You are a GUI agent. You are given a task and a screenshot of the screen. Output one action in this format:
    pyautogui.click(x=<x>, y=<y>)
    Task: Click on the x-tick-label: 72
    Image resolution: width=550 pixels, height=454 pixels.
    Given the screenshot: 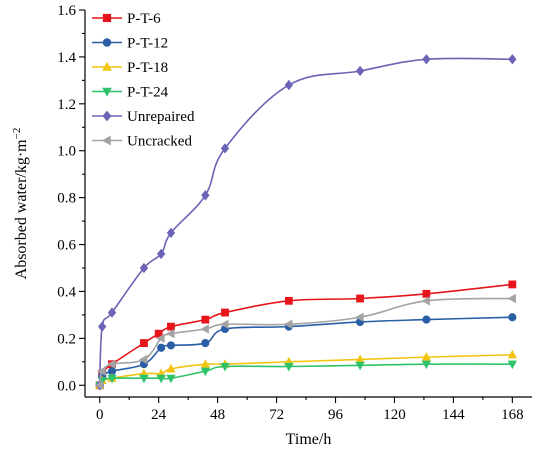 What is the action you would take?
    pyautogui.click(x=276, y=415)
    